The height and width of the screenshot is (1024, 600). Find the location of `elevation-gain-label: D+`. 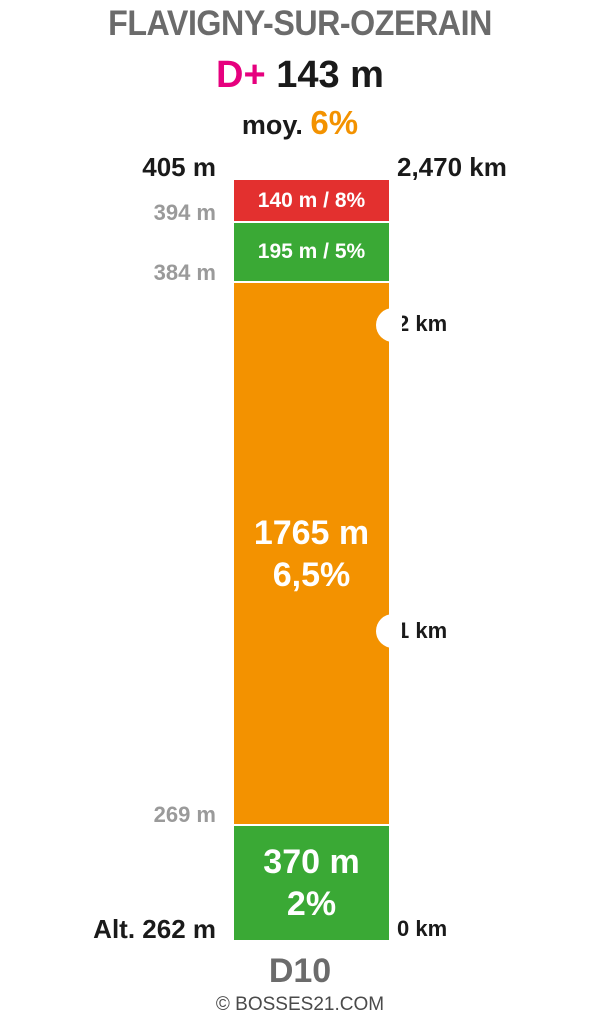

elevation-gain-label: D+ is located at coordinates (241, 75).